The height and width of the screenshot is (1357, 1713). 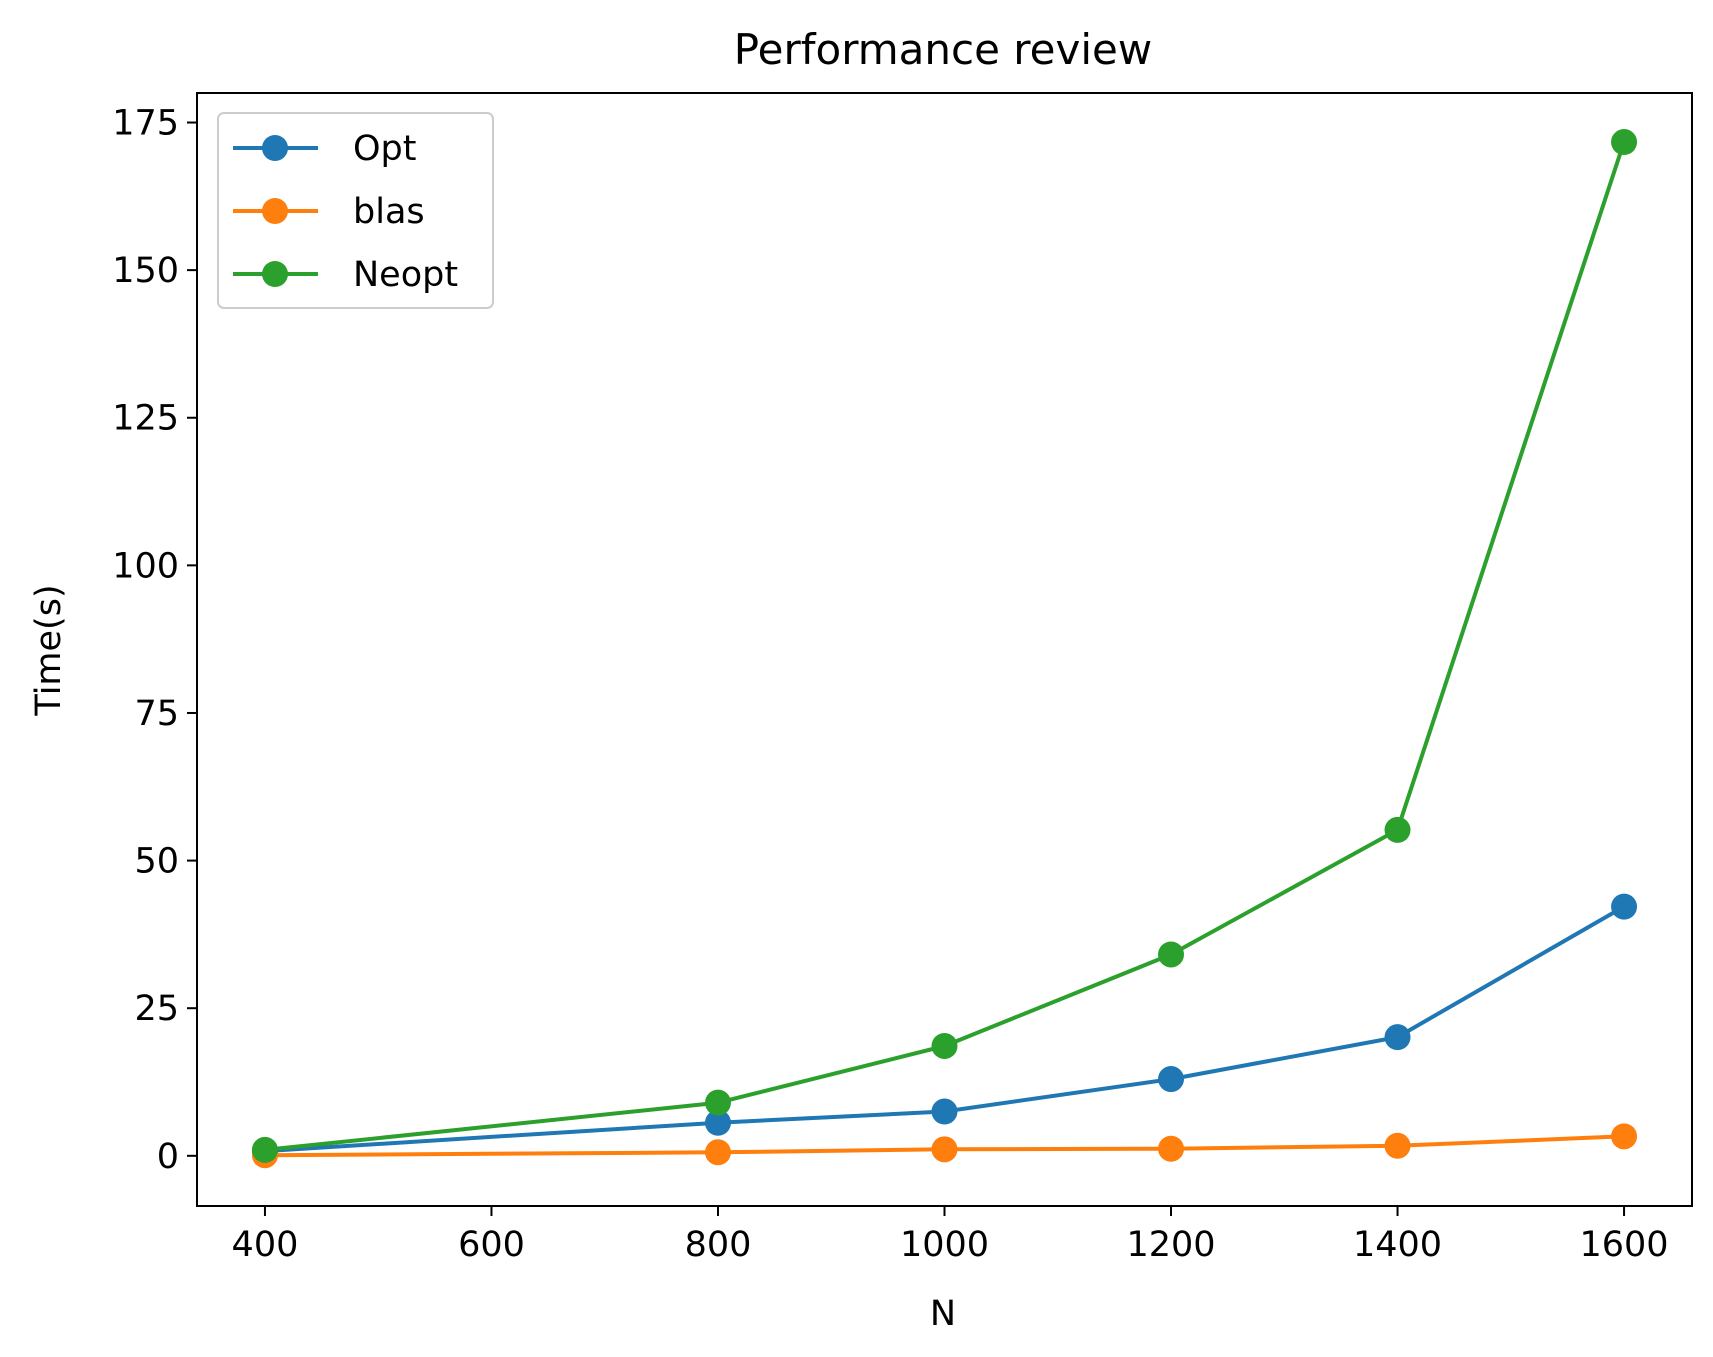 What do you see at coordinates (1170, 1245) in the screenshot?
I see `x-tick-label: 1200` at bounding box center [1170, 1245].